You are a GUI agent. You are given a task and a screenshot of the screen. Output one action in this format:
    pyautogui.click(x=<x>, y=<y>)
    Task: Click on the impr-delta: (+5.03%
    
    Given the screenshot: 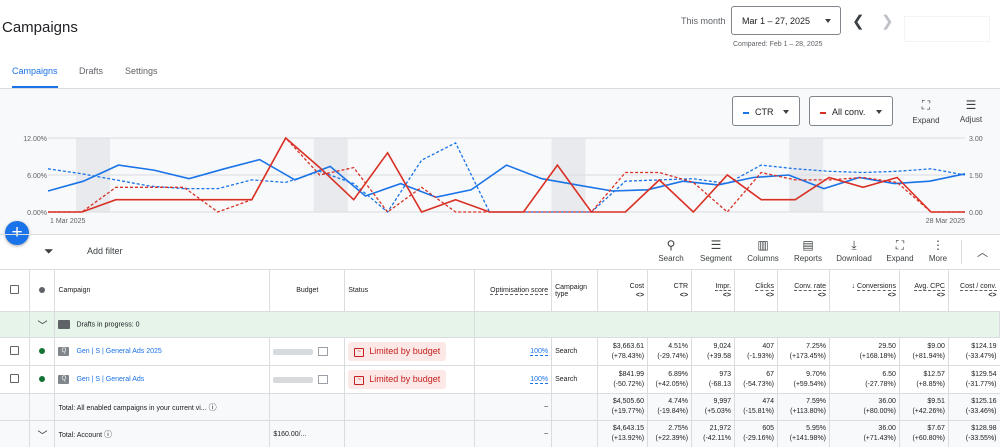 What is the action you would take?
    pyautogui.click(x=718, y=411)
    